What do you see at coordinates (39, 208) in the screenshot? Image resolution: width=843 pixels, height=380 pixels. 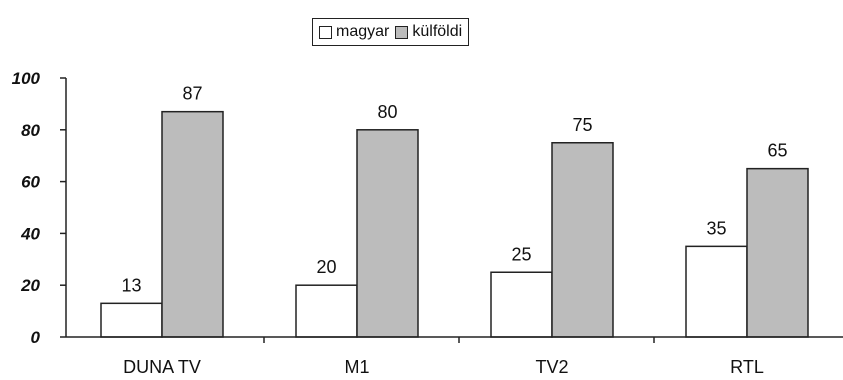 I see `y-axis: 0 20 40 60 80 100` at bounding box center [39, 208].